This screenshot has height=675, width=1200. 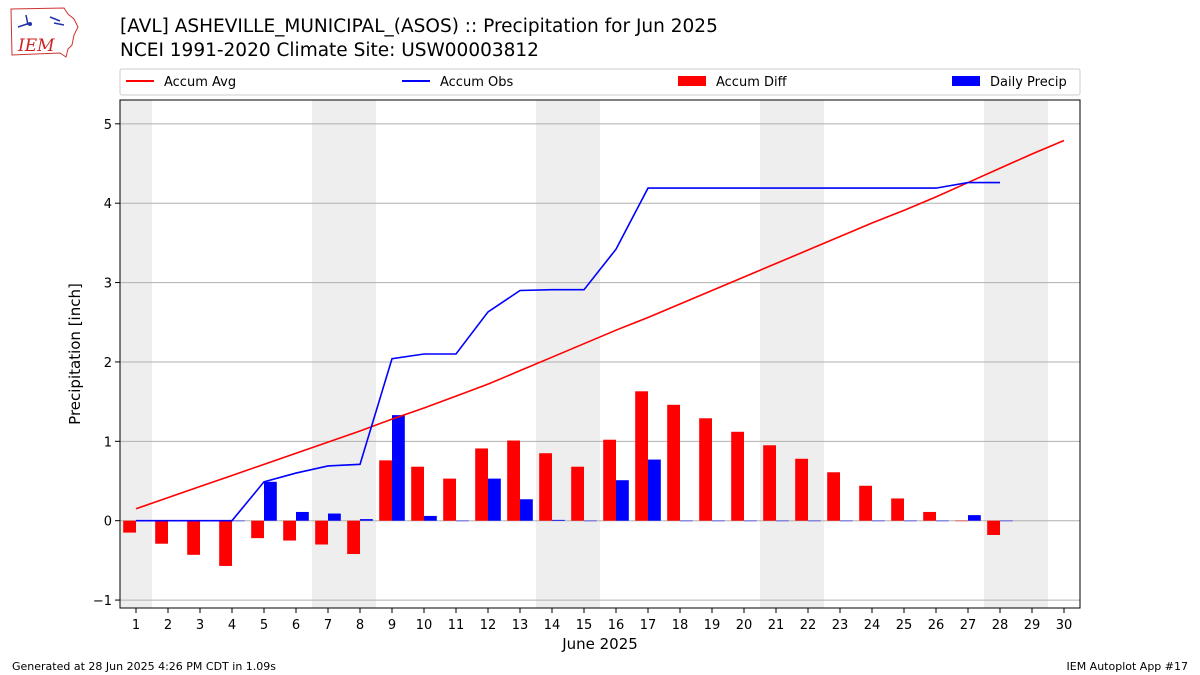 What do you see at coordinates (1000, 625) in the screenshot?
I see `x-tick-label-28: 28` at bounding box center [1000, 625].